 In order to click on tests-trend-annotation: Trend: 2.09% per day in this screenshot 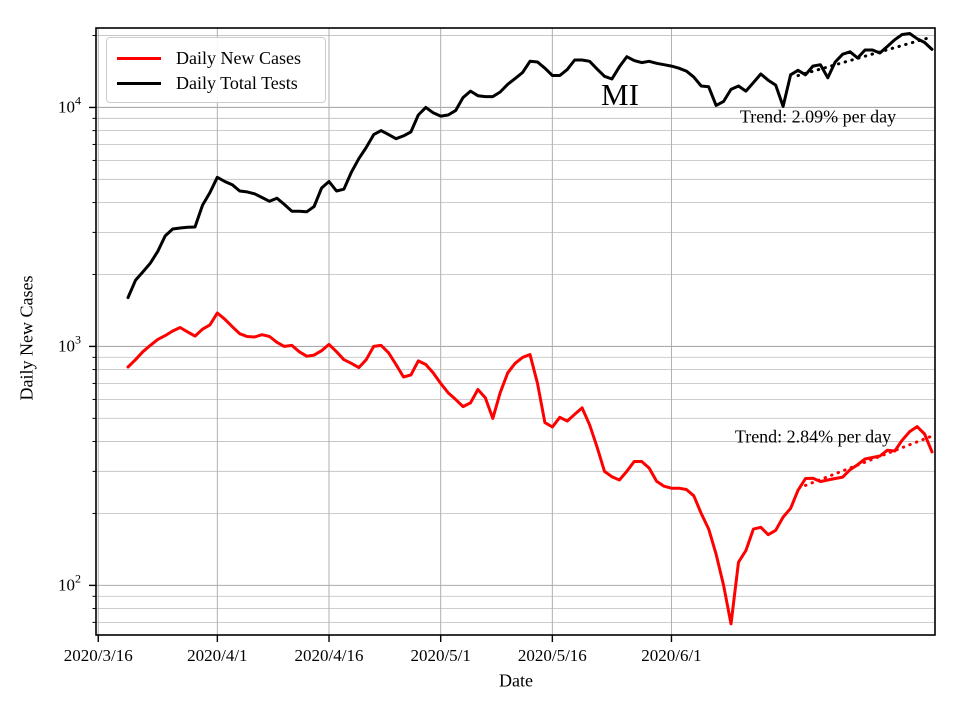, I will do `click(818, 116)`.